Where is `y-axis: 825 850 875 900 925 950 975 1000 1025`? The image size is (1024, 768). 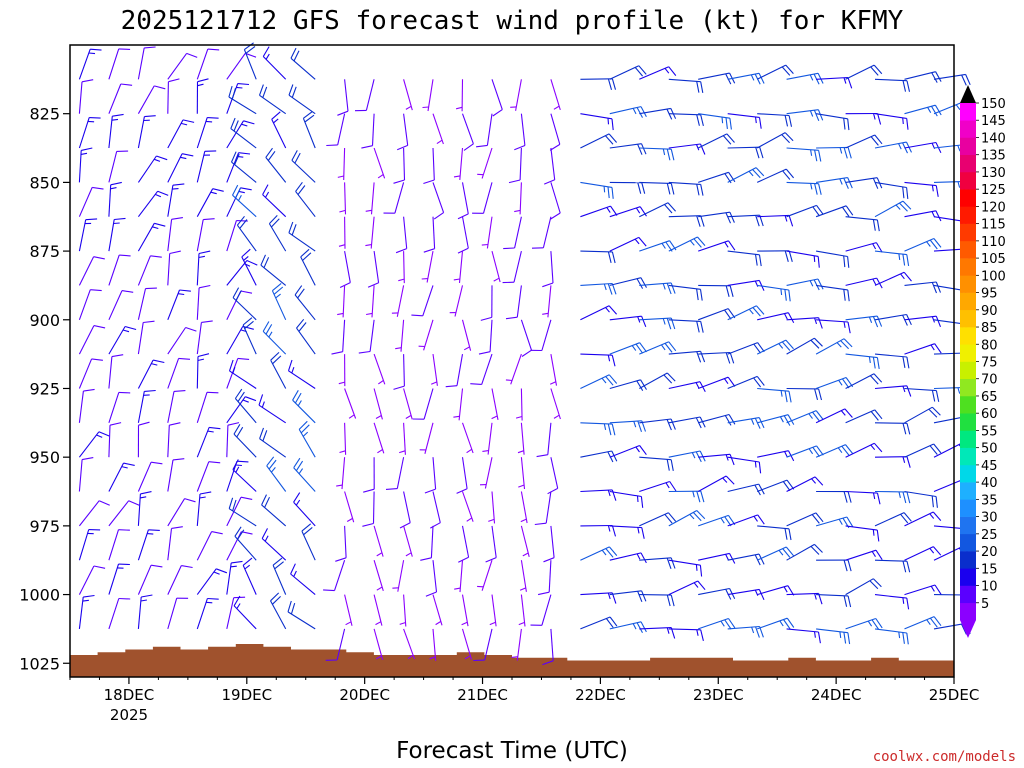 y-axis: 825 850 875 900 925 950 975 1000 1025 is located at coordinates (44, 389).